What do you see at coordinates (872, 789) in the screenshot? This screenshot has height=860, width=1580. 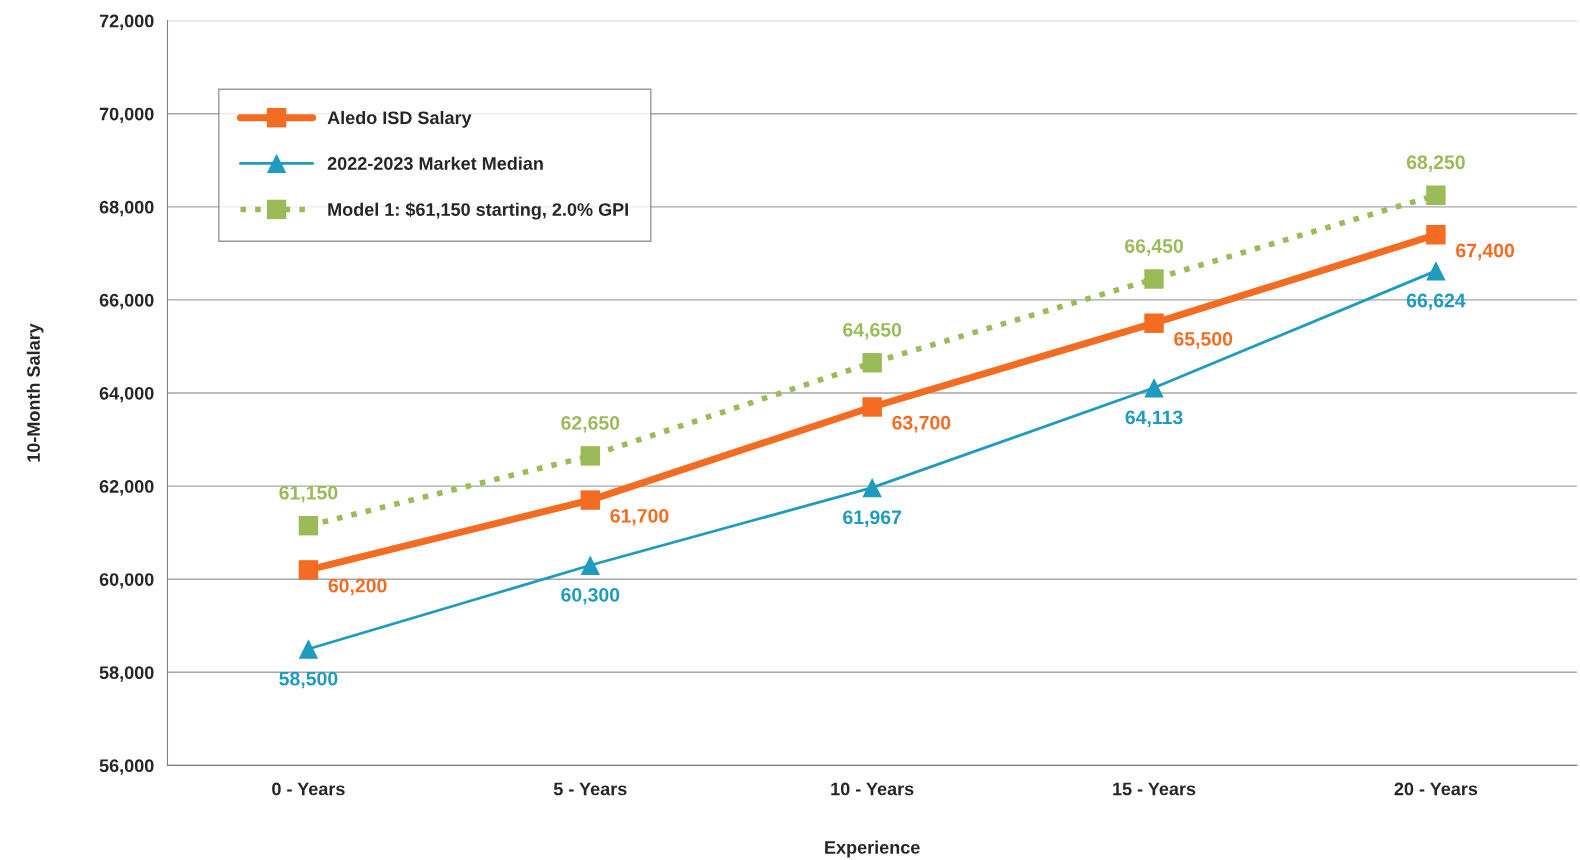 I see `x-tick-label: 10 - Years` at bounding box center [872, 789].